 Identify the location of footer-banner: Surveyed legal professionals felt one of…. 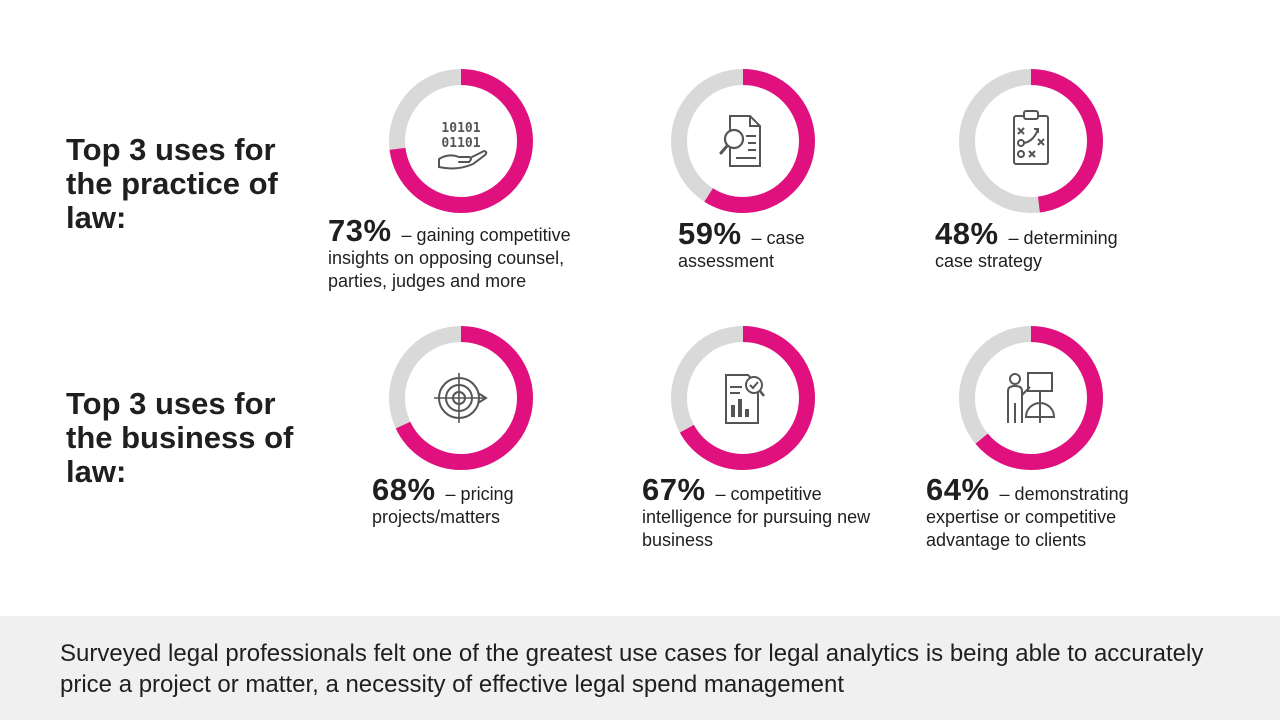
(640, 668).